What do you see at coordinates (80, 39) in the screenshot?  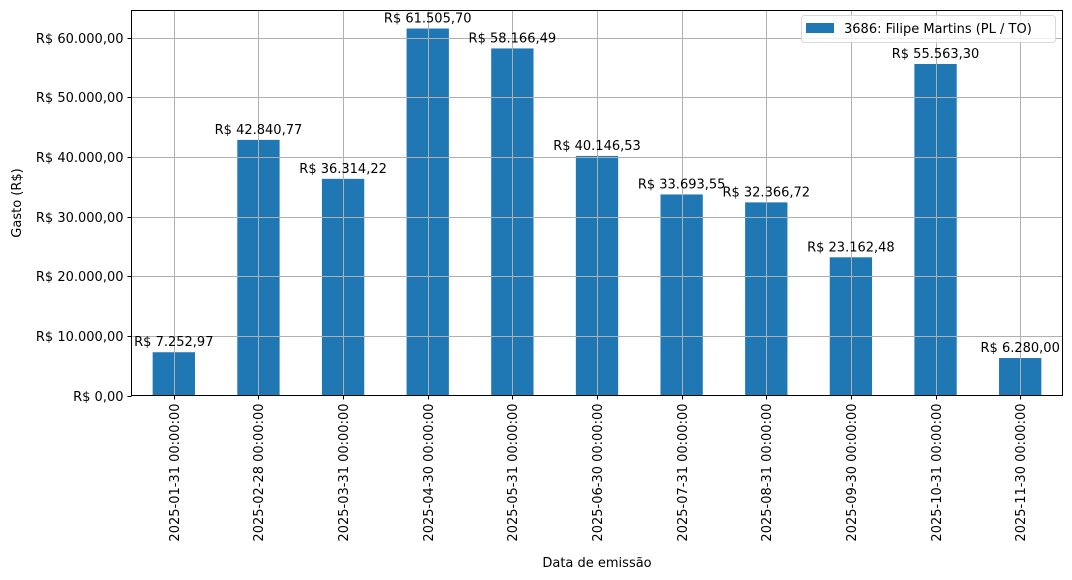 I see `y-tick-label: R$ 60.000,00` at bounding box center [80, 39].